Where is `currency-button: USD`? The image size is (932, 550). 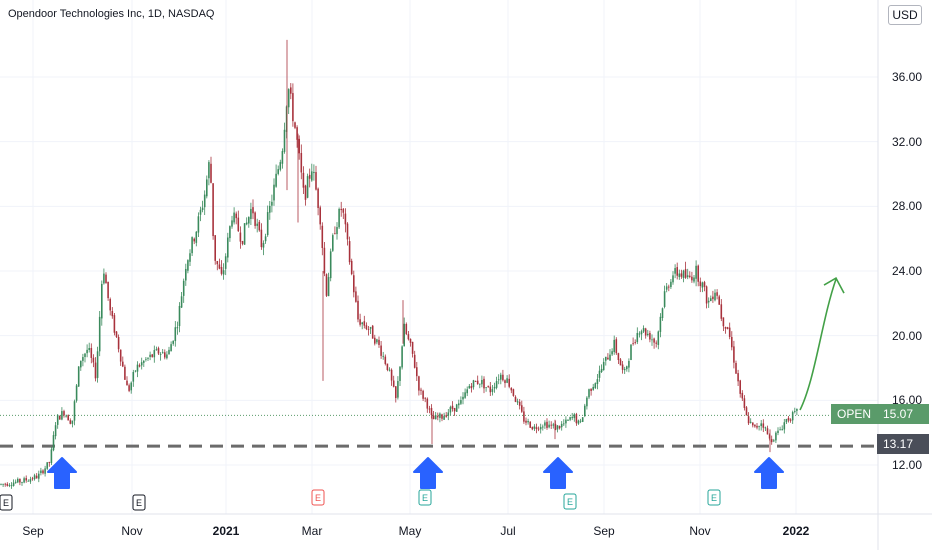
currency-button: USD is located at coordinates (905, 15).